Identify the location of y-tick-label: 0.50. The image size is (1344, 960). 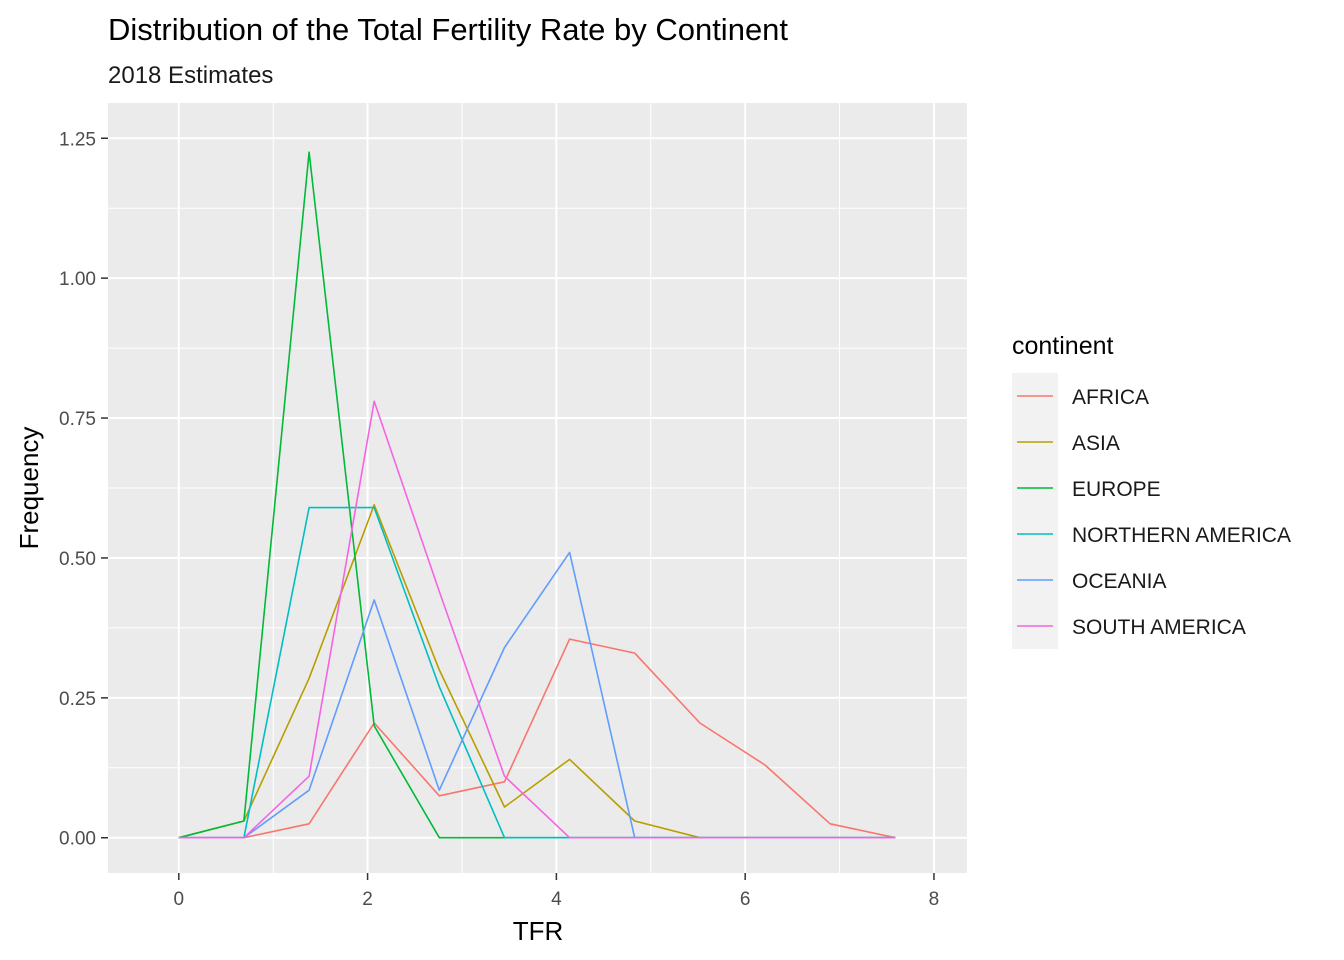
(77, 559).